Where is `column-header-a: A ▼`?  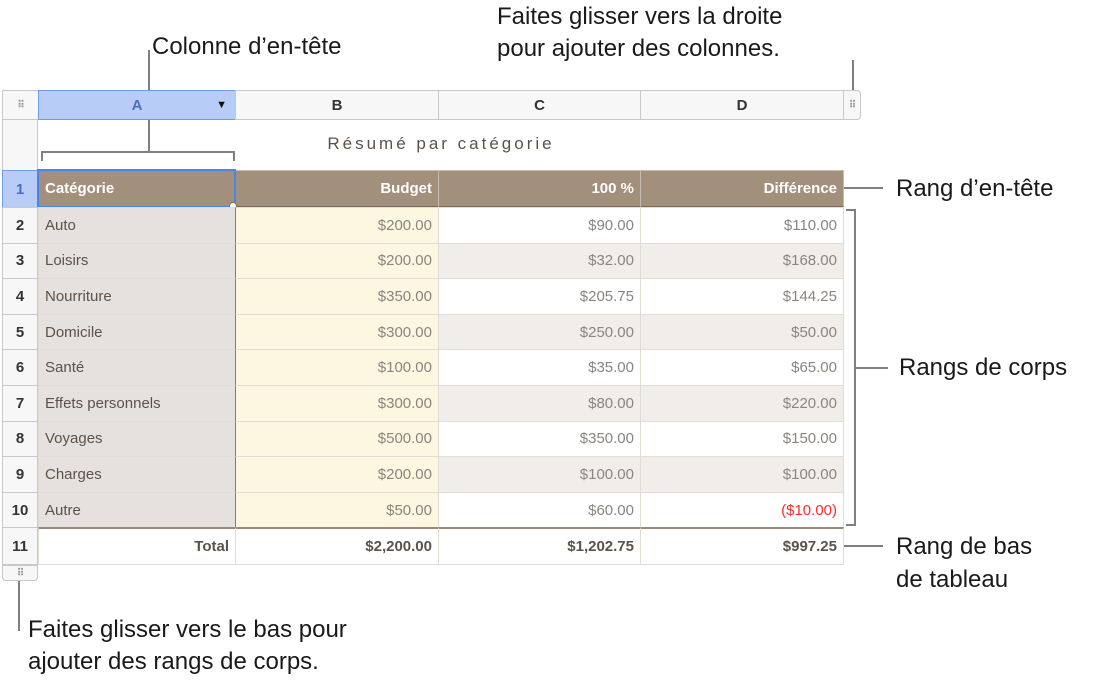 column-header-a: A ▼ is located at coordinates (137, 105).